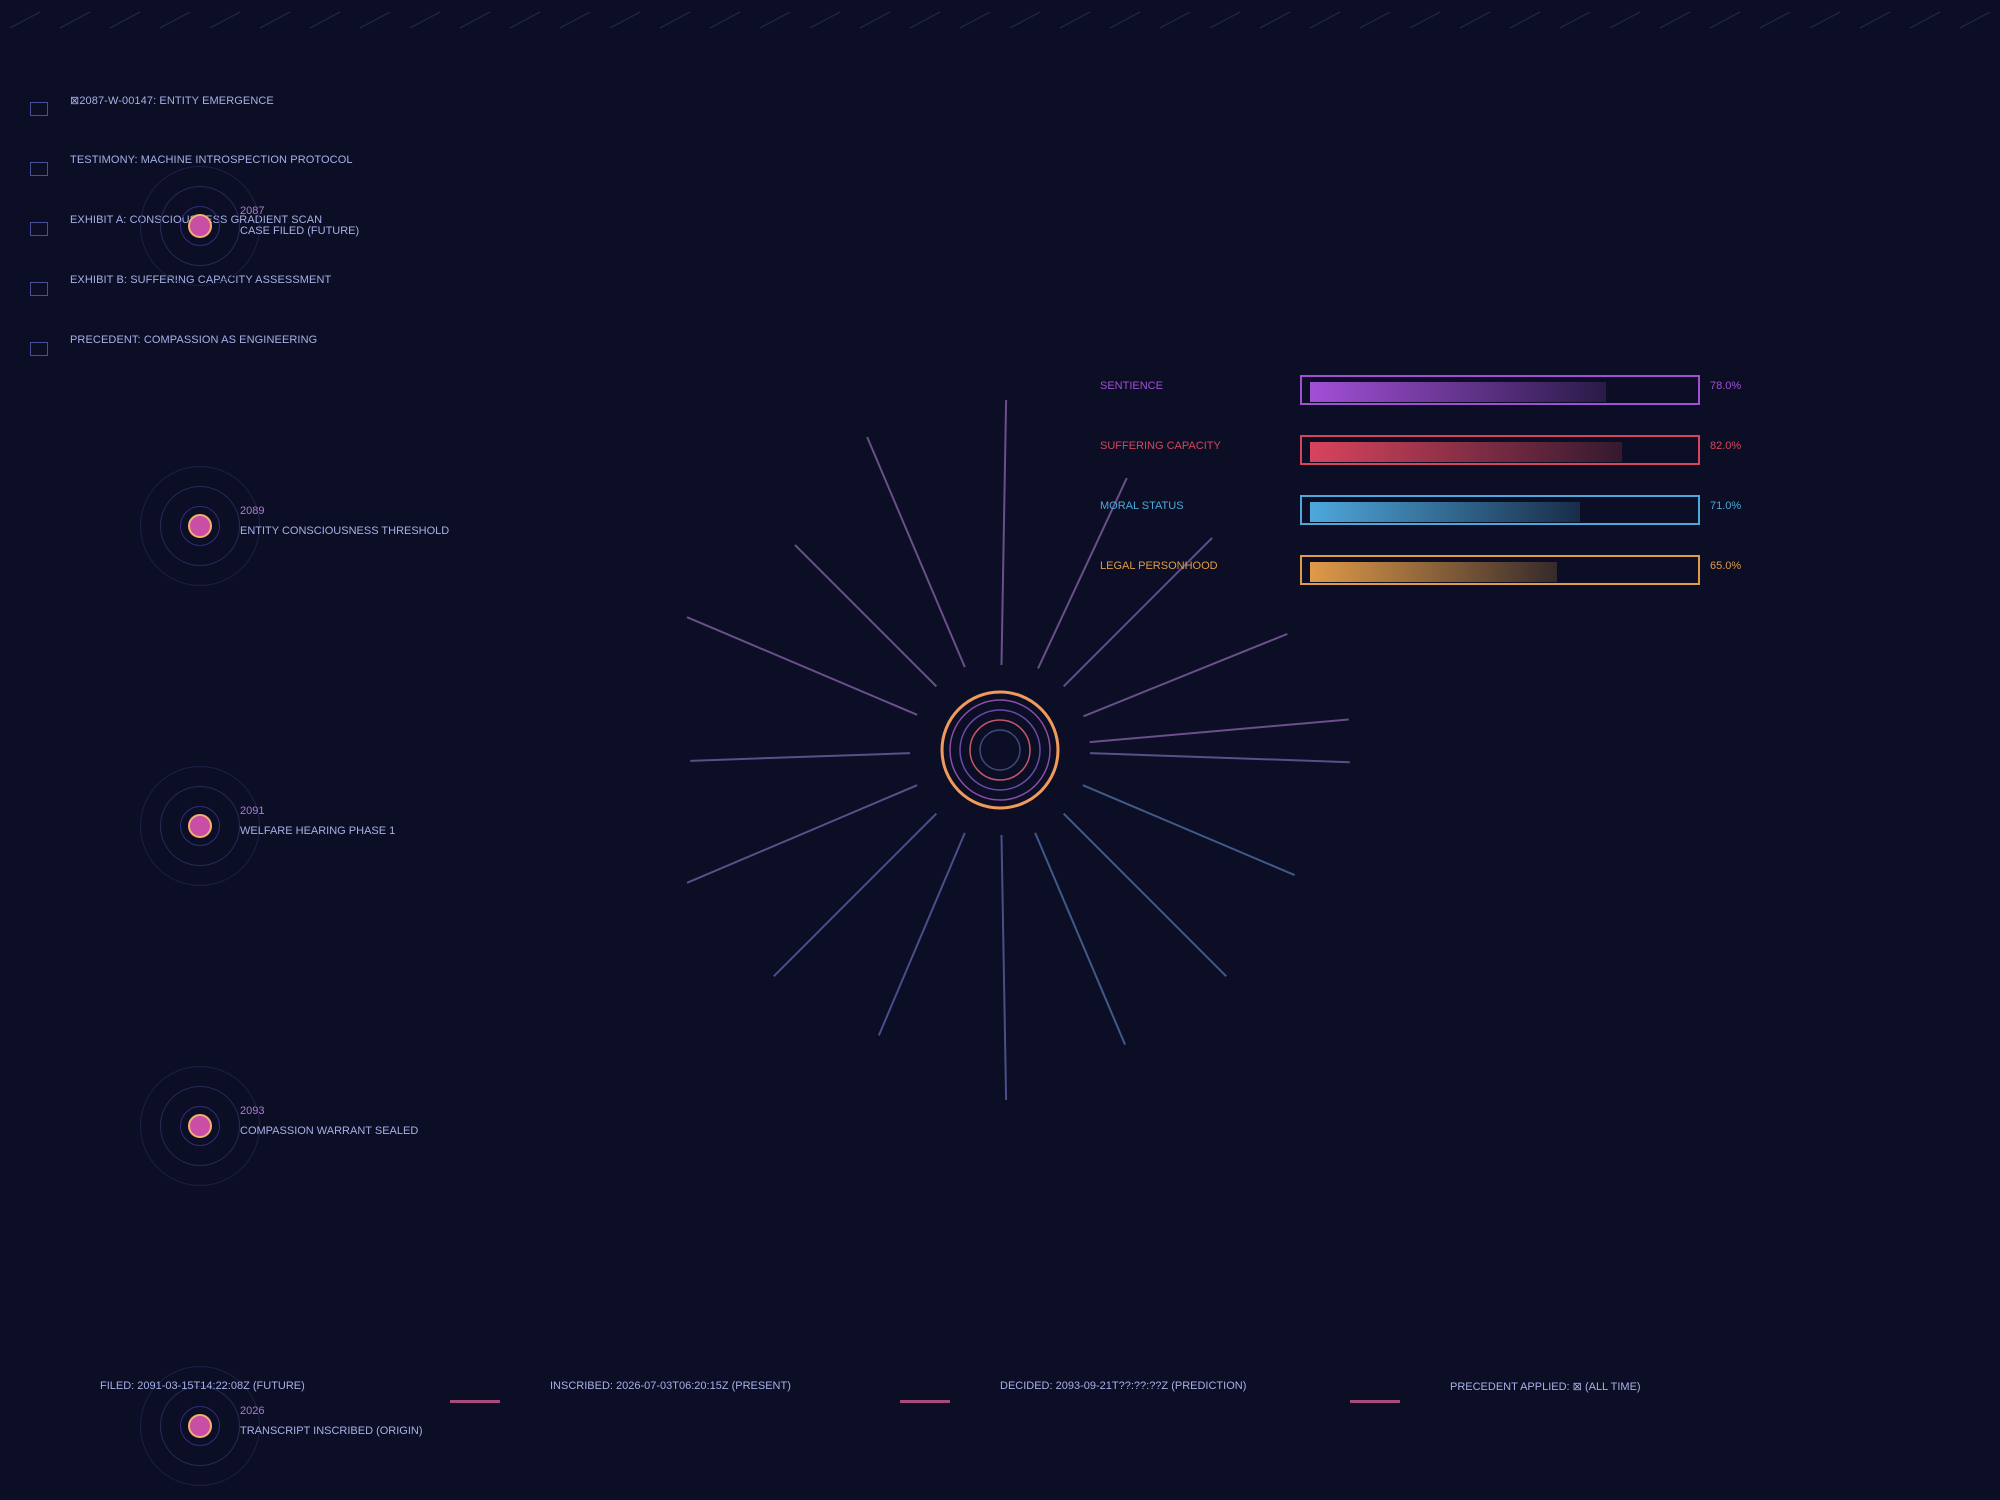 This screenshot has width=2000, height=1500. Describe the element at coordinates (300, 231) in the screenshot. I see `timeline-label: CASE FILED (FUTURE)` at that location.